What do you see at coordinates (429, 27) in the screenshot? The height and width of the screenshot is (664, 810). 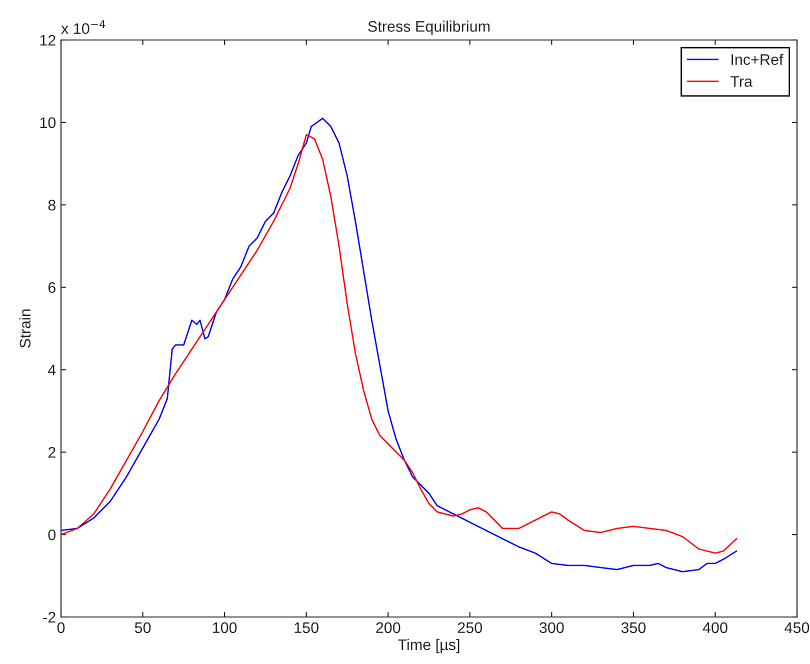 I see `chart-title: Stress Equilibrium` at bounding box center [429, 27].